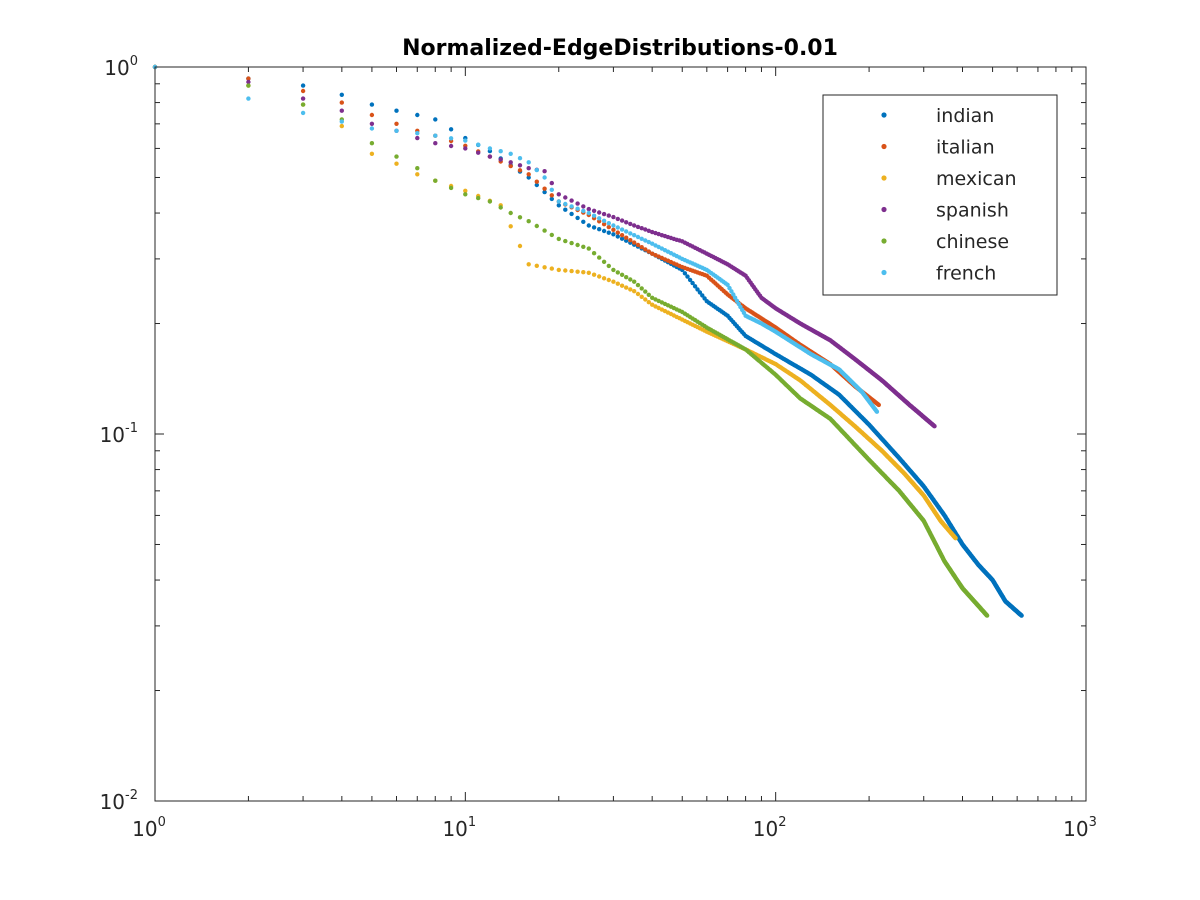  I want to click on legend-entry-italian: italian, so click(938, 148).